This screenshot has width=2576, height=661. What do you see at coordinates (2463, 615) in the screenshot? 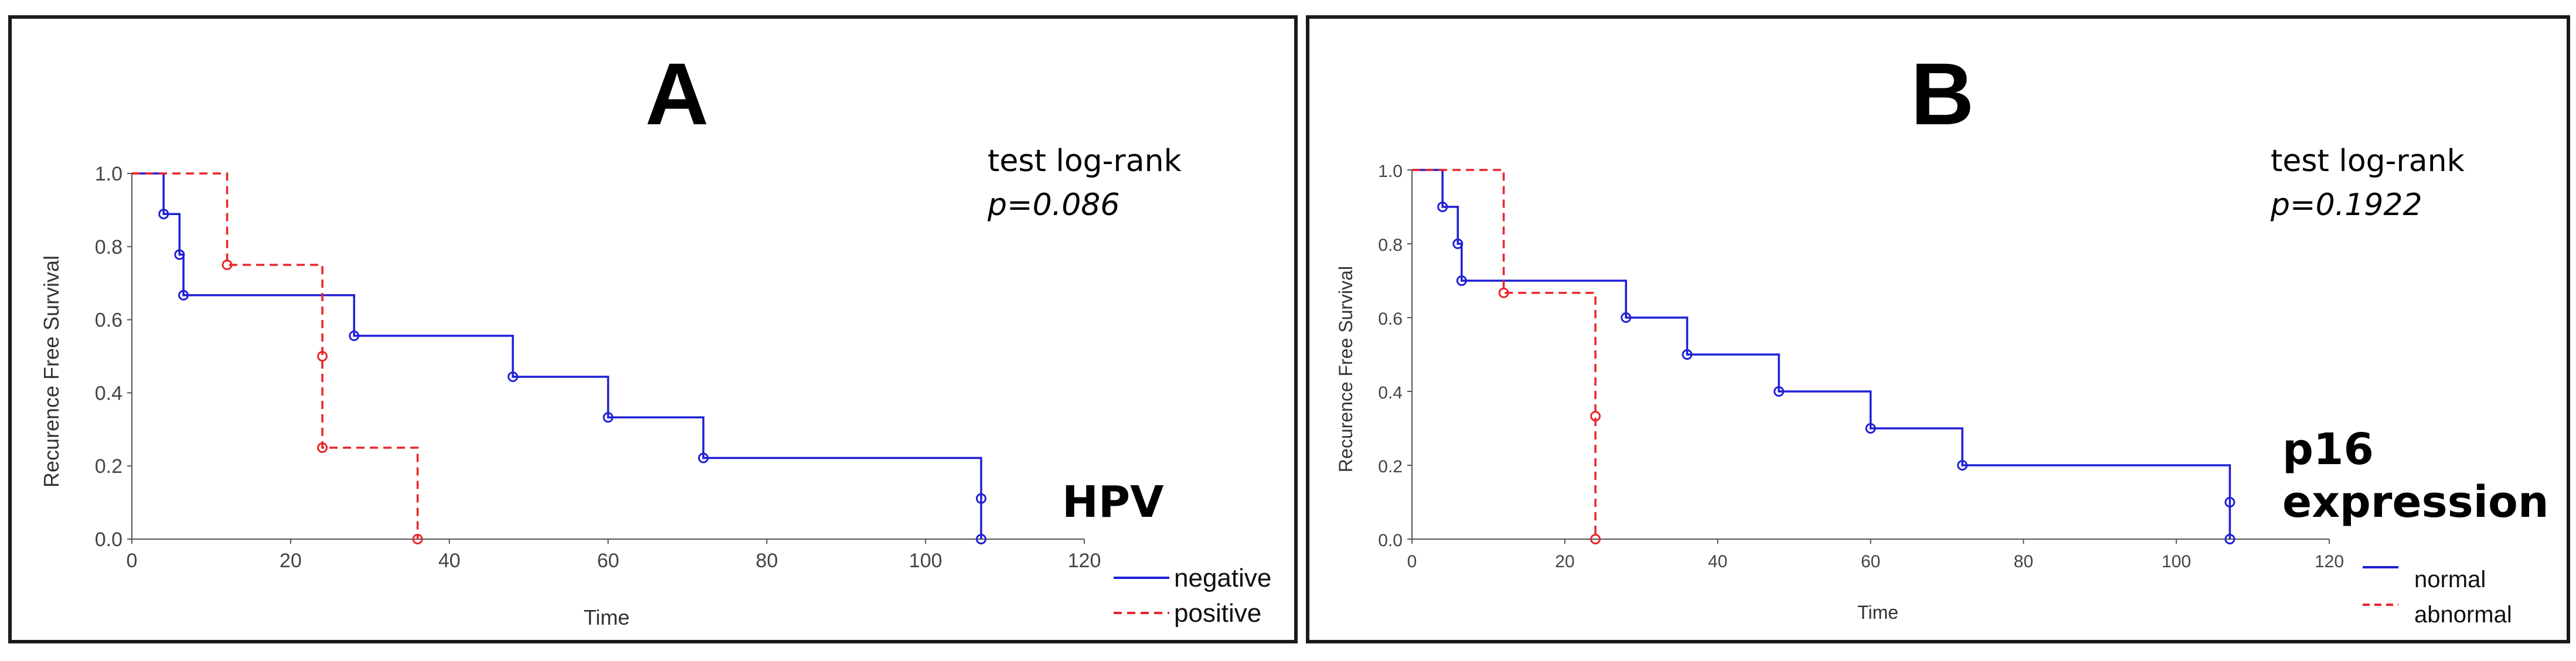
I see `legend-abnormal-label: abnormal` at bounding box center [2463, 615].